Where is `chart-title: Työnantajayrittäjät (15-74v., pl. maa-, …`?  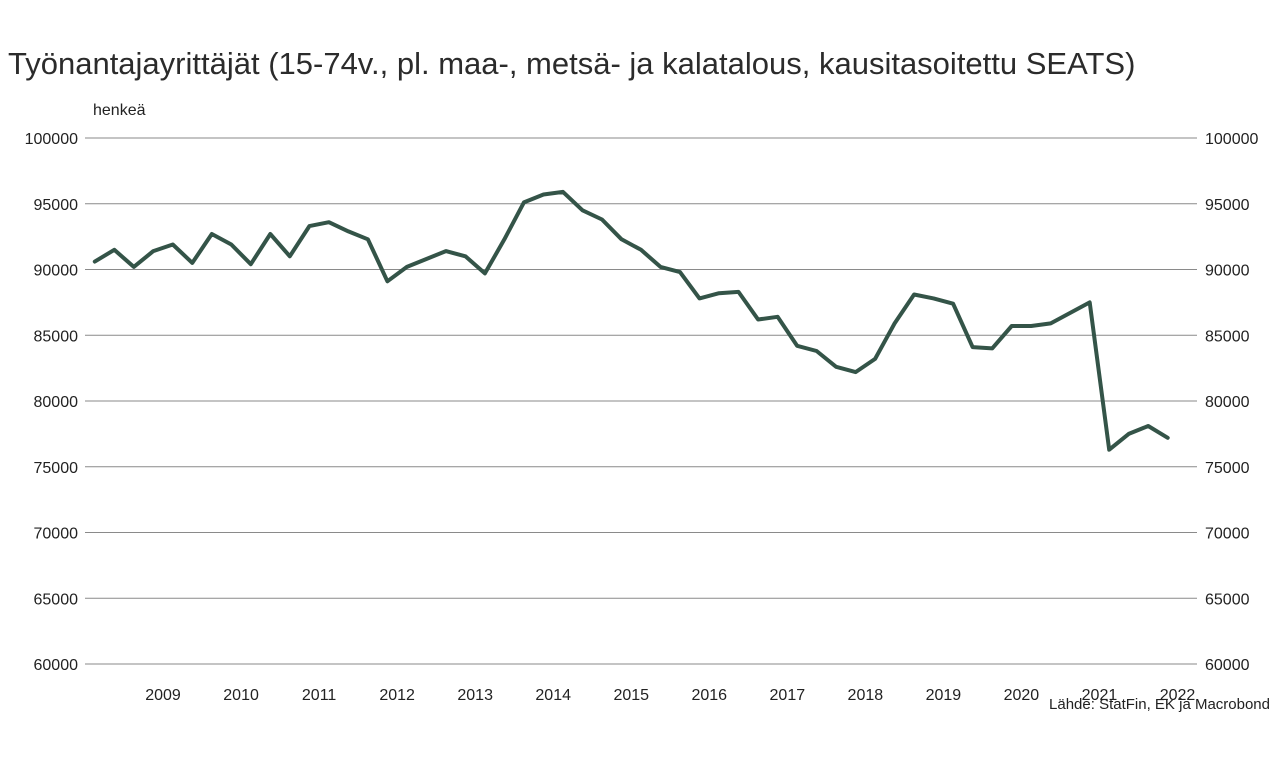 chart-title: Työnantajayrittäjät (15-74v., pl. maa-, … is located at coordinates (572, 63).